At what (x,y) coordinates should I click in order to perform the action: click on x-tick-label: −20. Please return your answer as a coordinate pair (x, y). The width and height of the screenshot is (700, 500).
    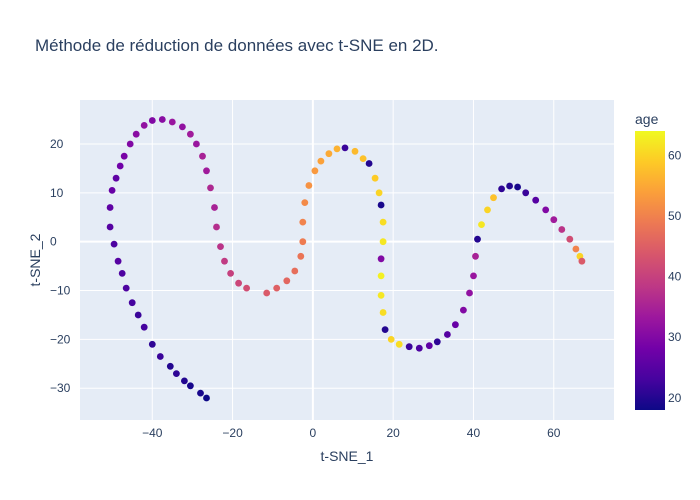
    Looking at the image, I should click on (232, 433).